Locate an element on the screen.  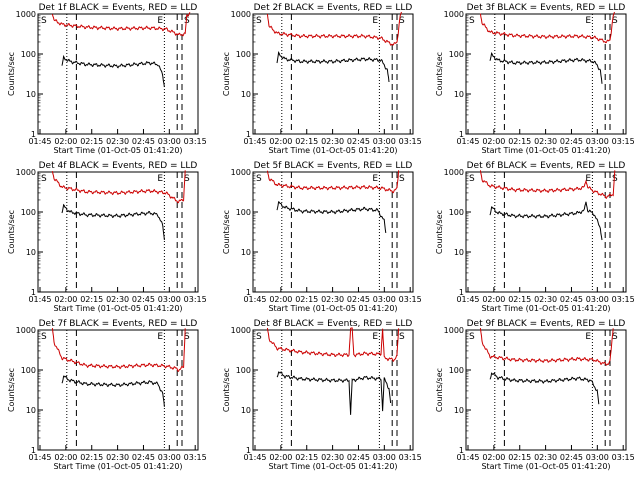
chart-title: Det 2f BLACK = Events, RED = LLD is located at coordinates (333, 8).